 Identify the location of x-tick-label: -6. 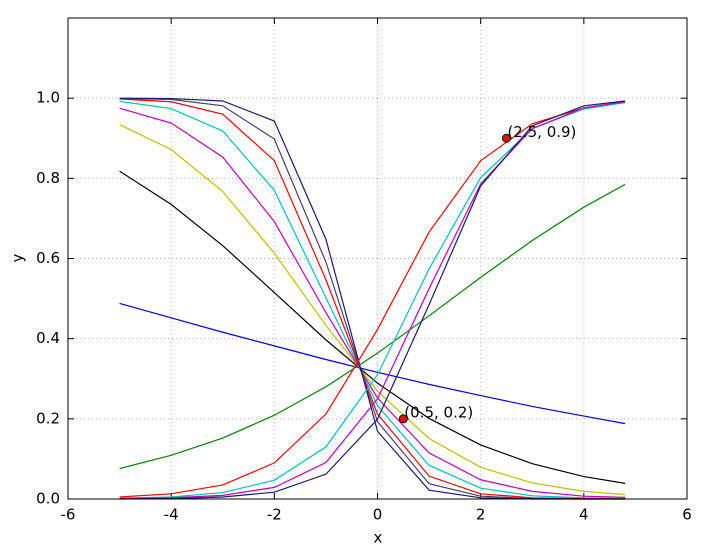
(68, 515).